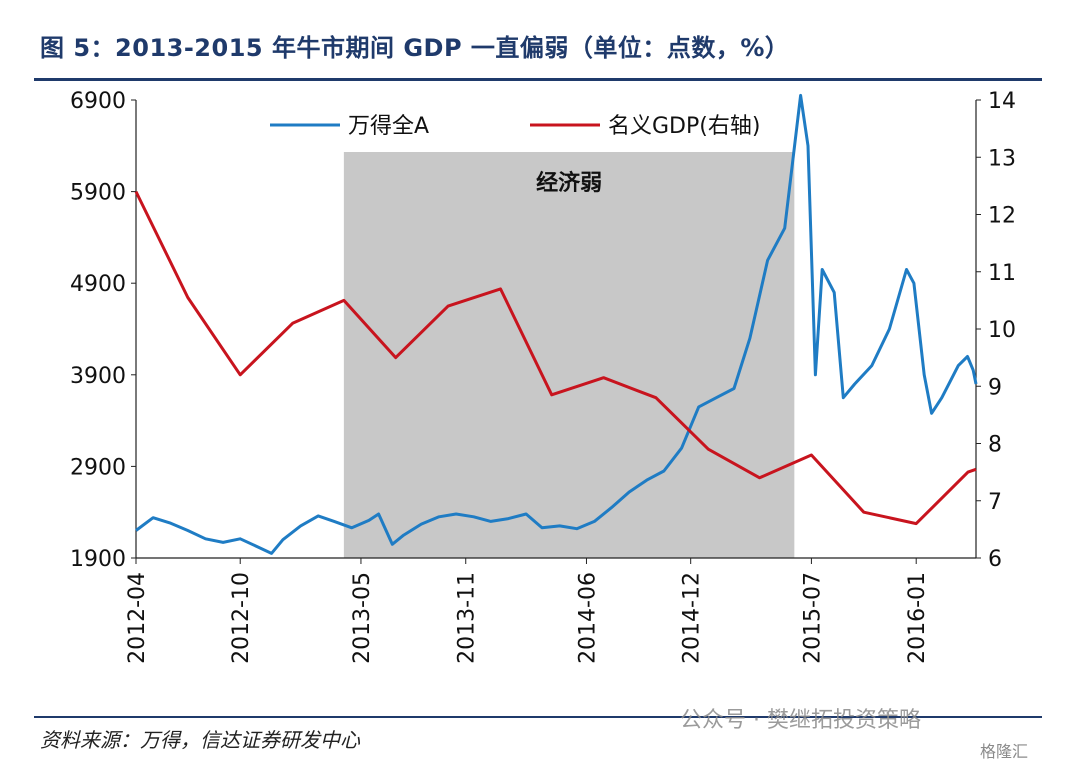 The height and width of the screenshot is (763, 1080). I want to click on left-tick-label: 4900, so click(98, 284).